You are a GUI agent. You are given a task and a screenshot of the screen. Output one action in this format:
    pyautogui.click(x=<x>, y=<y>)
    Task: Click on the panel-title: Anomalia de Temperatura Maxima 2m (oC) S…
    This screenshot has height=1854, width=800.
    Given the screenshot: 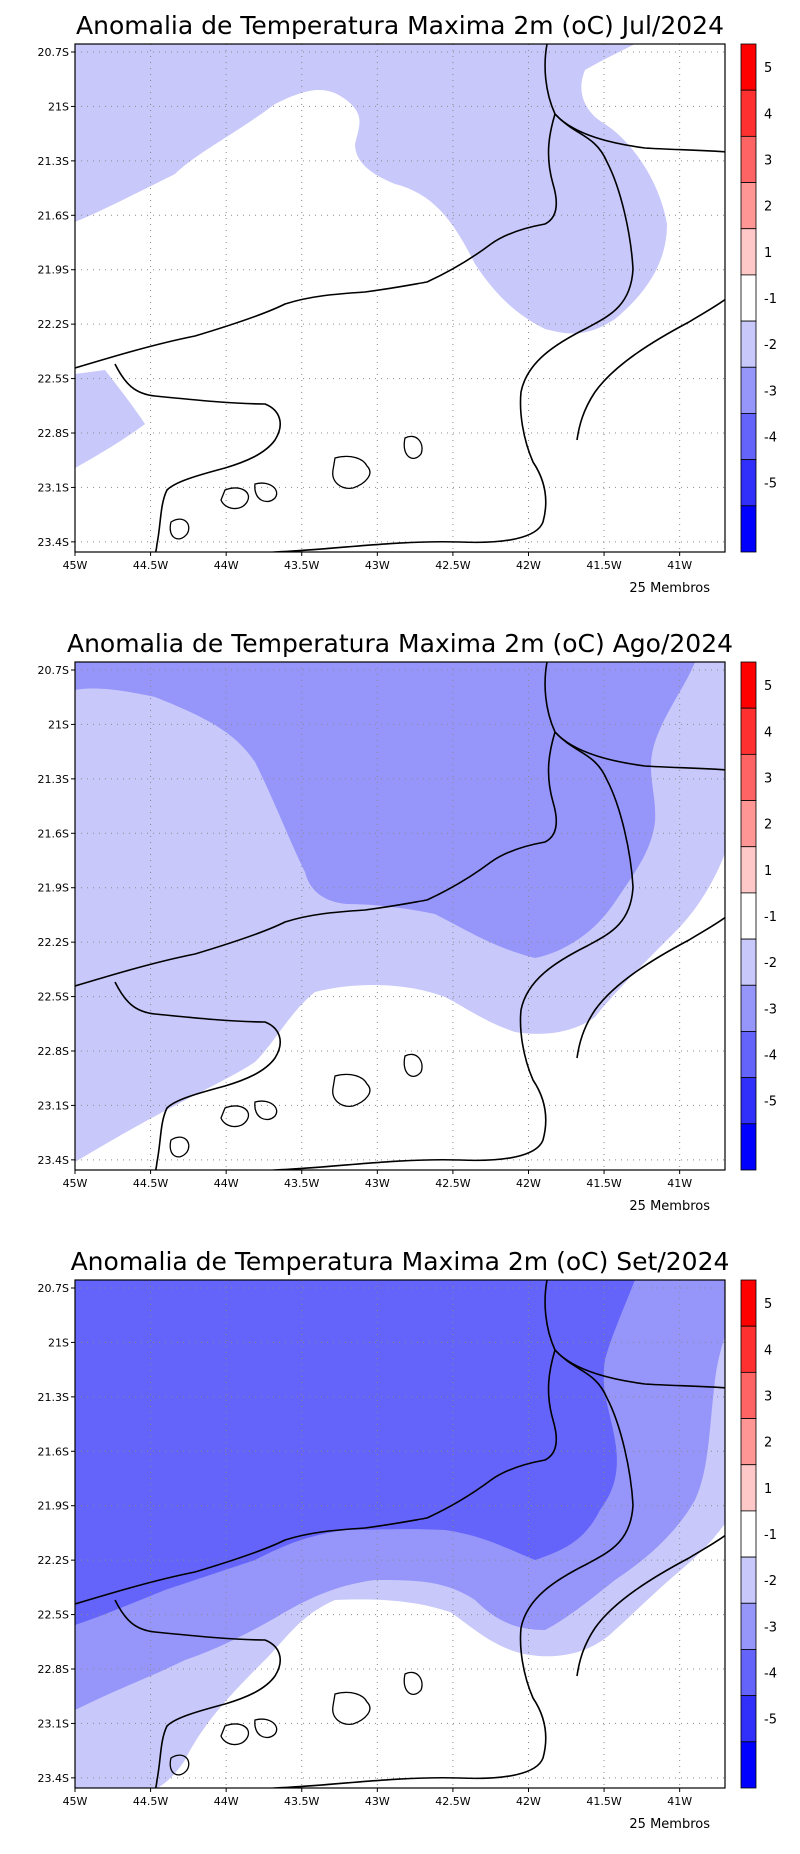 What is the action you would take?
    pyautogui.click(x=400, y=1261)
    